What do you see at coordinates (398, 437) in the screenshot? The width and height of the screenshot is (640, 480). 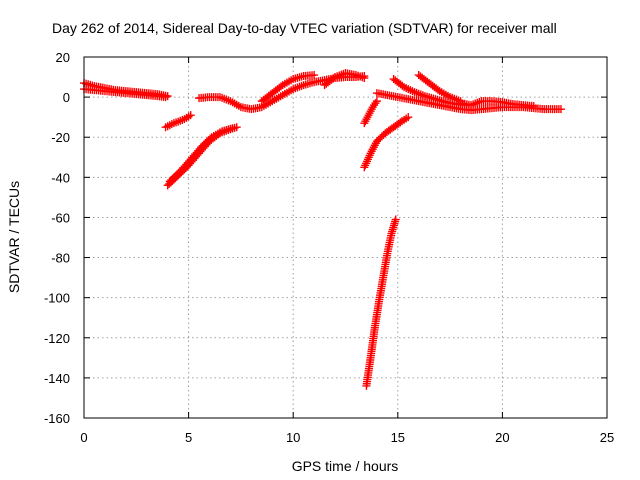 I see `x-tick-label: 15` at bounding box center [398, 437].